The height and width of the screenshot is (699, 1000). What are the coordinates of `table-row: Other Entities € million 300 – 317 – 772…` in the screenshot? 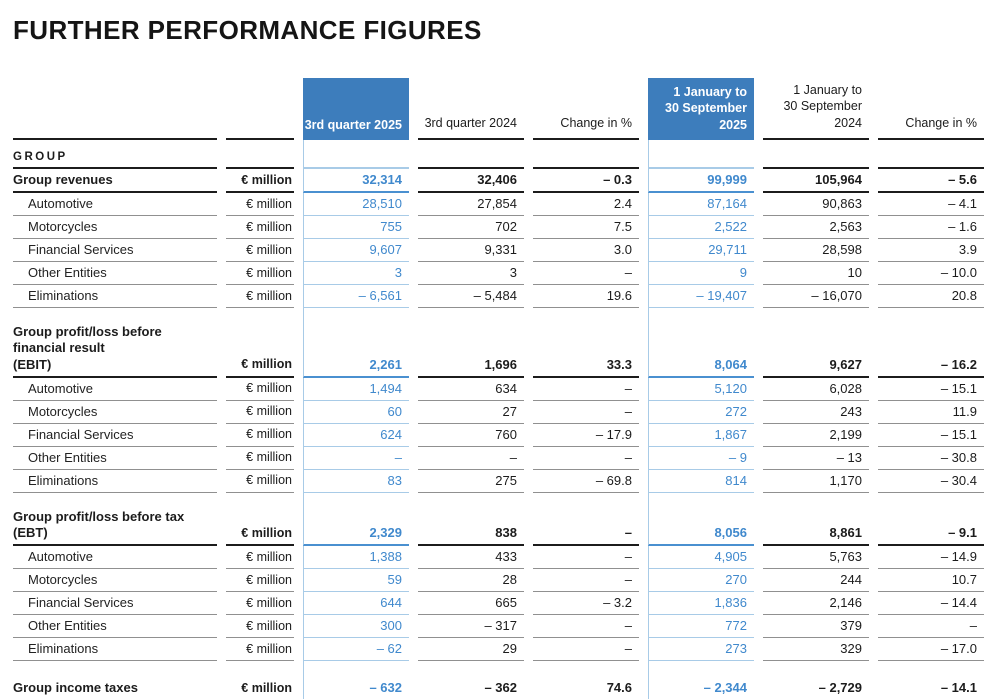 It's located at (498, 627).